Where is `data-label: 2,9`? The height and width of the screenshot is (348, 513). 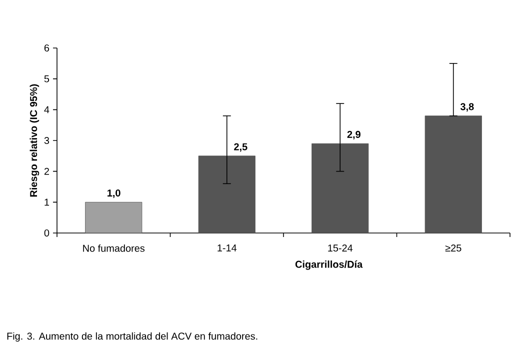 data-label: 2,9 is located at coordinates (353, 135).